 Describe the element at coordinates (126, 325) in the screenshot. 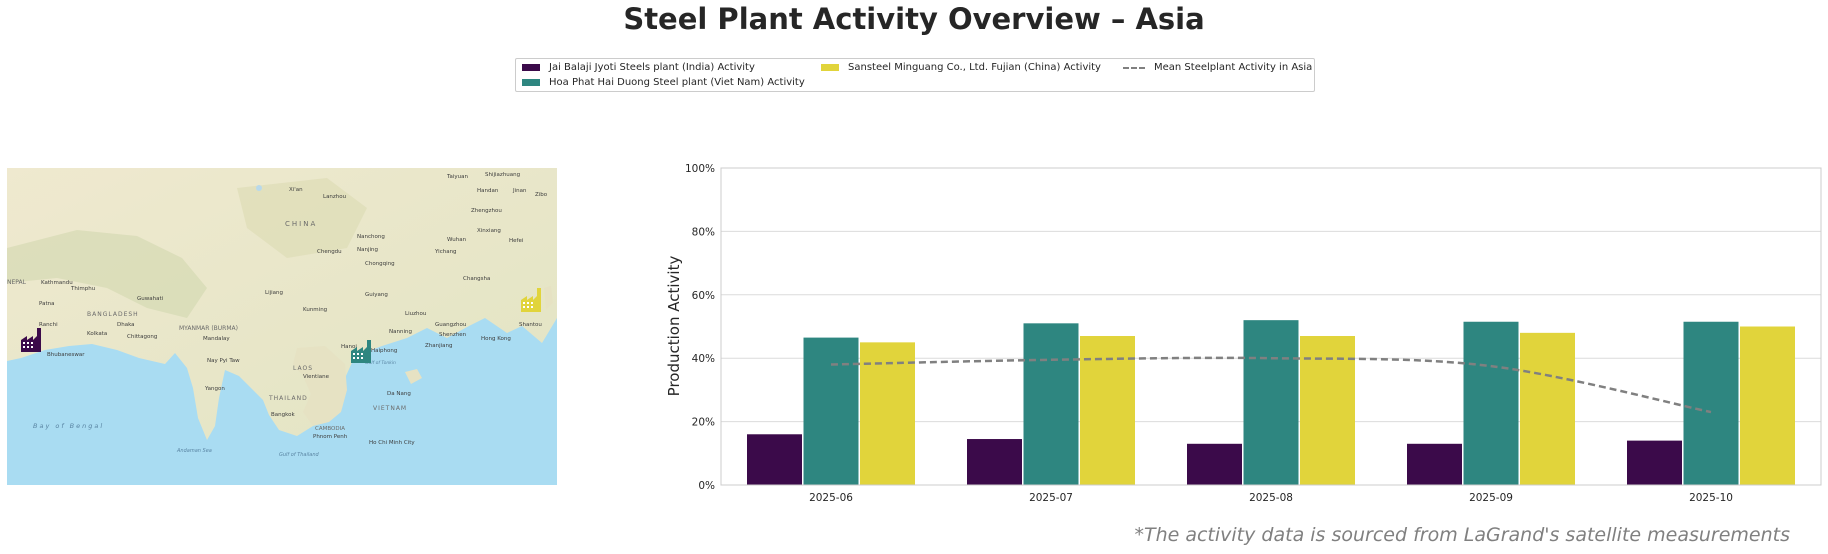

I see `map-city-37: Dhaka` at that location.